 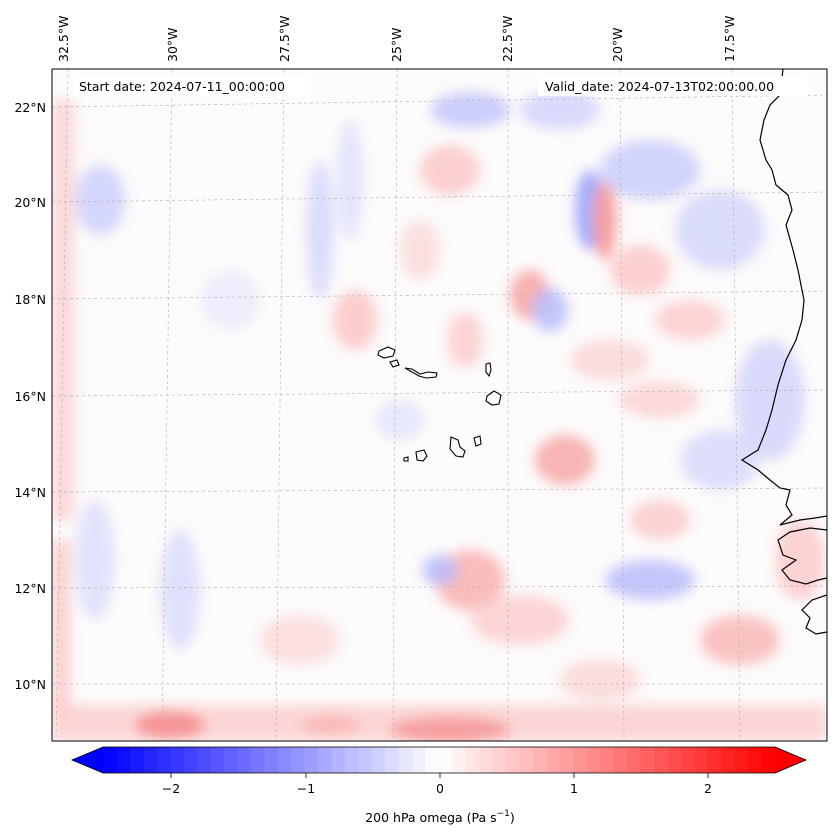 I want to click on start-date-box, so click(x=191, y=86).